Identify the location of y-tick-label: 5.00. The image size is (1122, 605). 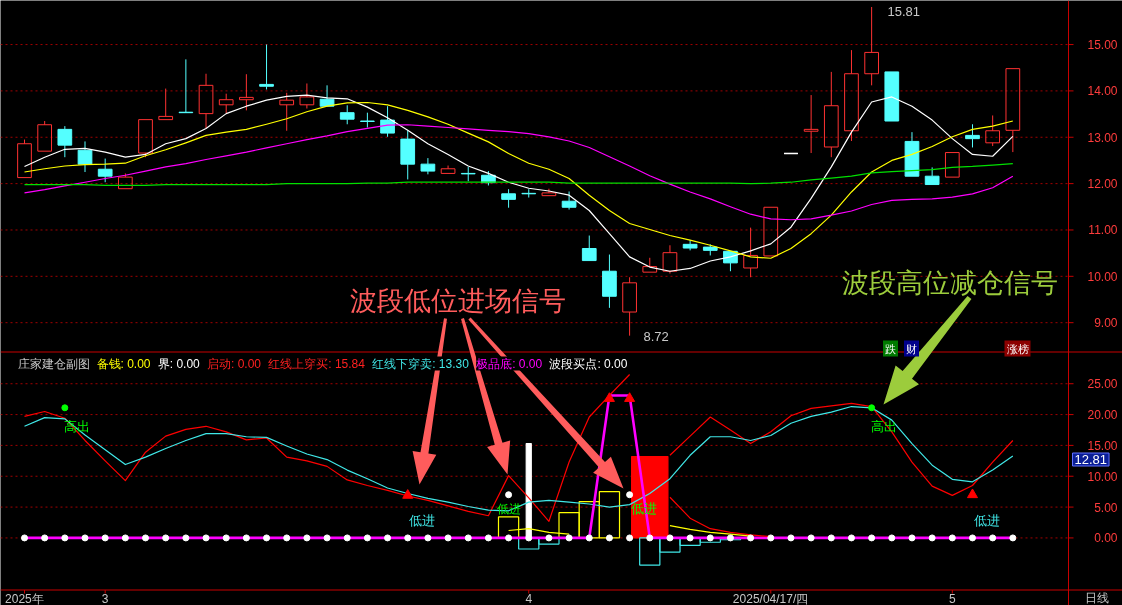
(1106, 507).